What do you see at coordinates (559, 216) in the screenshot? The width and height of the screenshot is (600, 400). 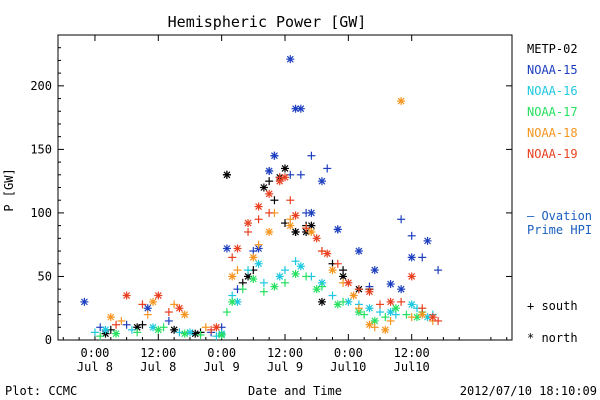 I see `ovation-label-line1: — Ovation` at bounding box center [559, 216].